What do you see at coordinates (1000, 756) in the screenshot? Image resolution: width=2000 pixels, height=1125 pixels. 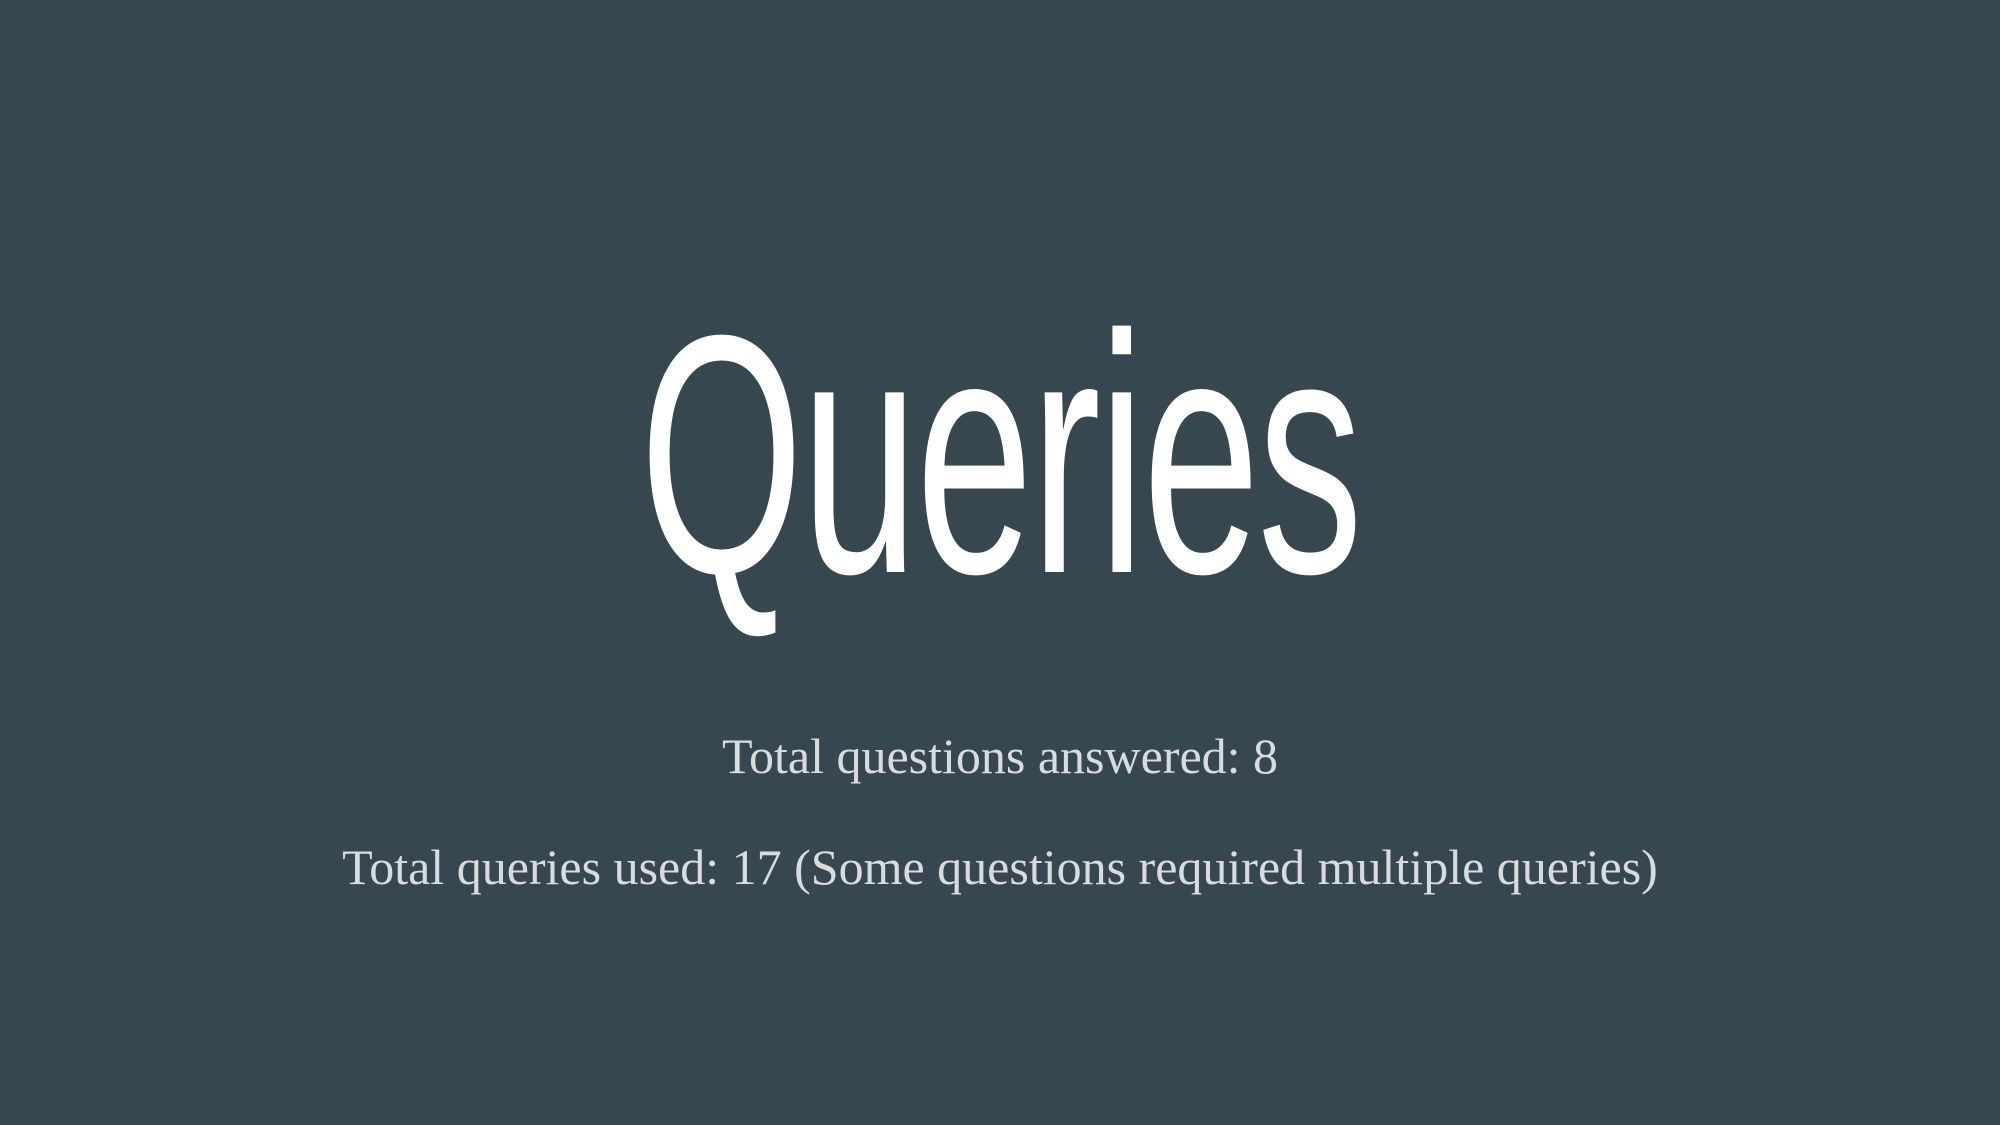 I see `total-questions-answered-text: Total questions answered: 8` at bounding box center [1000, 756].